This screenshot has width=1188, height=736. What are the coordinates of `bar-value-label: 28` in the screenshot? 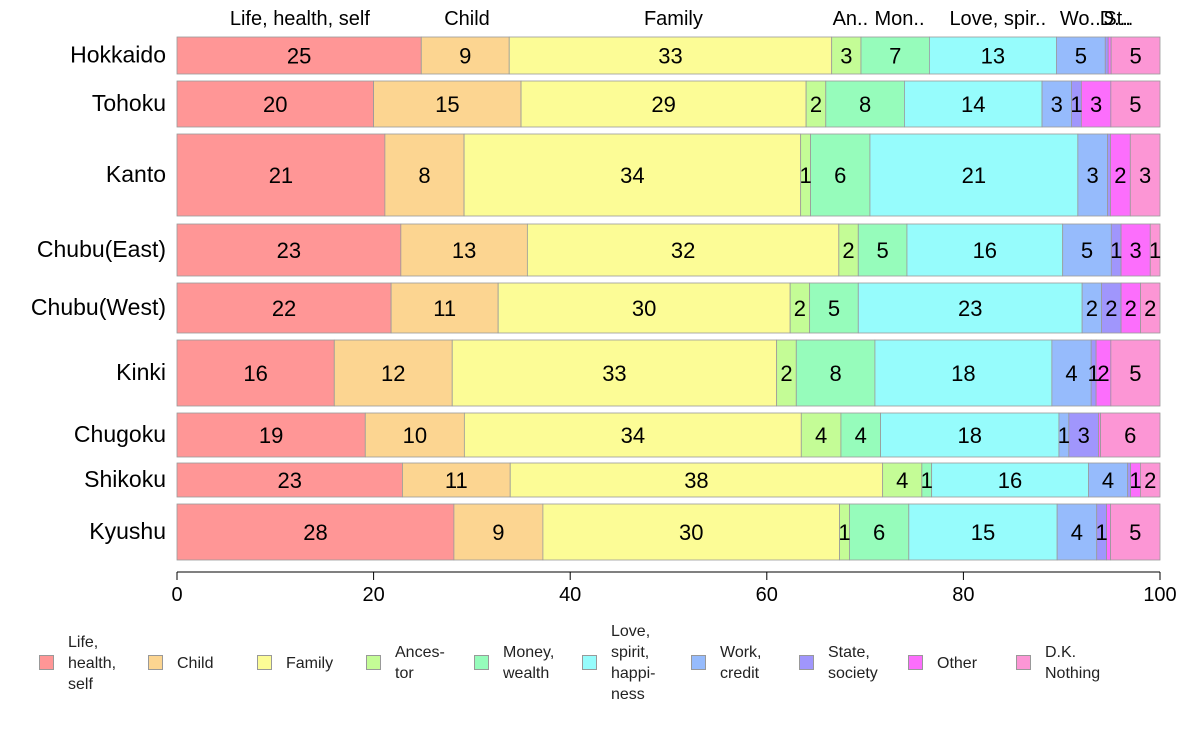 It's located at (315, 532).